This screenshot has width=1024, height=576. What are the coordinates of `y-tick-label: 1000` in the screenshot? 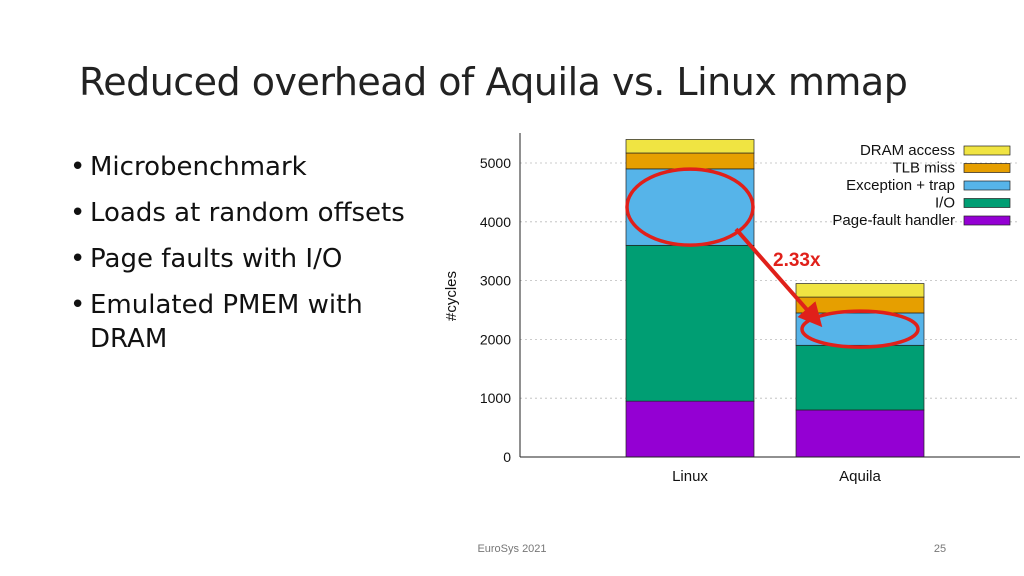 It's located at (495, 398).